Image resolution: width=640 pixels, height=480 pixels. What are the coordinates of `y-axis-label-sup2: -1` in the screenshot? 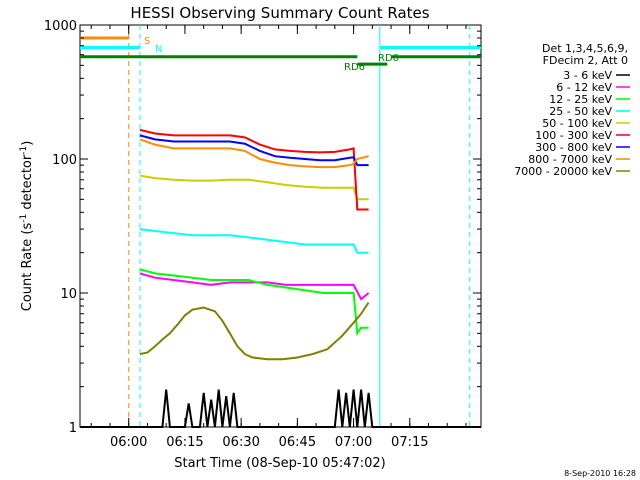 It's located at (24, 150).